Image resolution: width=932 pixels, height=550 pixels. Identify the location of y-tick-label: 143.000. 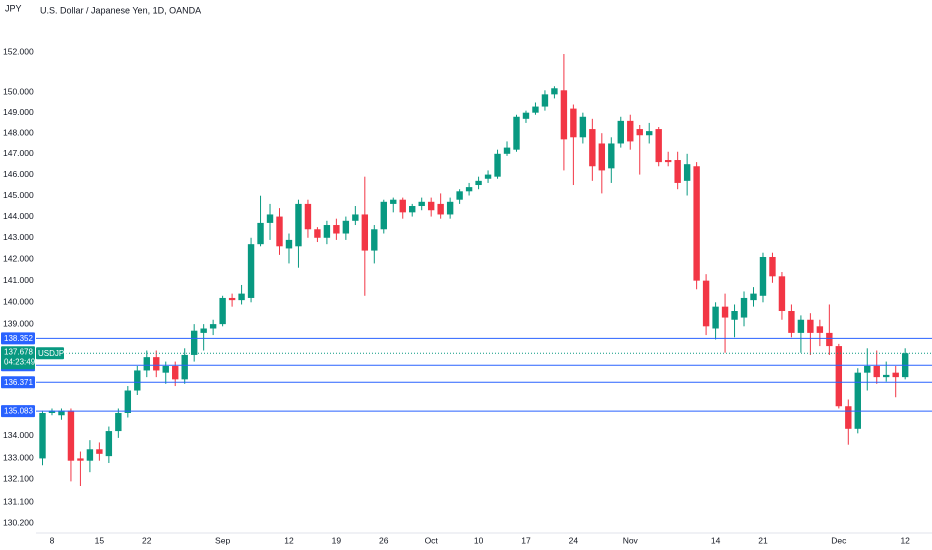
(18, 237).